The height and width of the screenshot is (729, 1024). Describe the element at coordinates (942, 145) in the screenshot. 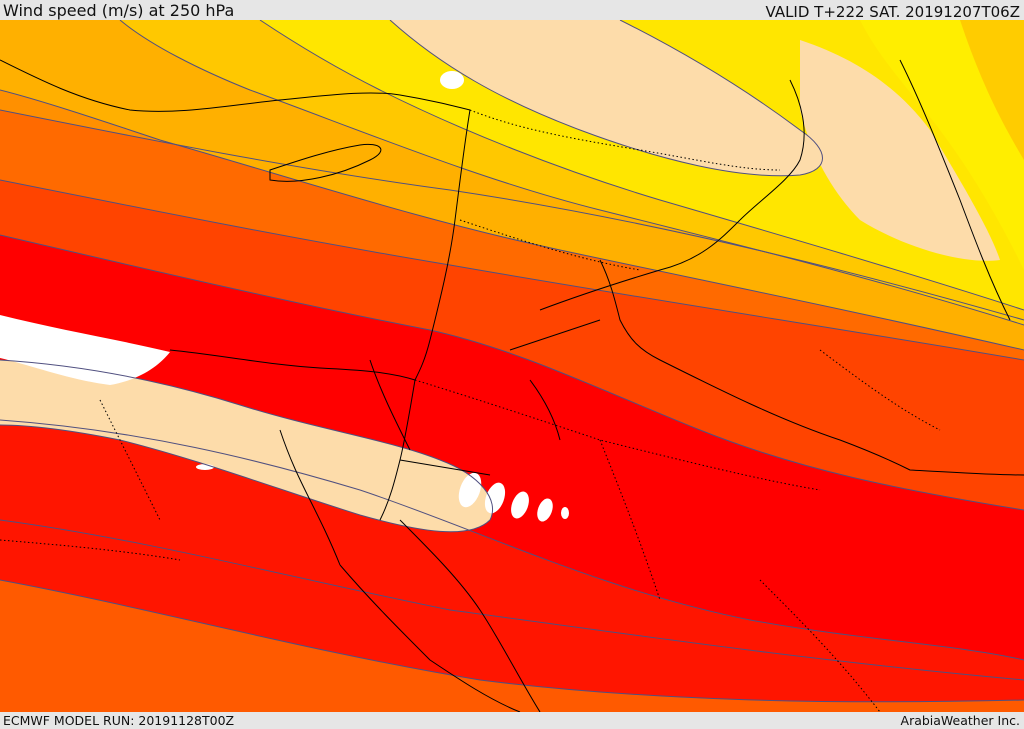

I see `band-yellow-east` at that location.